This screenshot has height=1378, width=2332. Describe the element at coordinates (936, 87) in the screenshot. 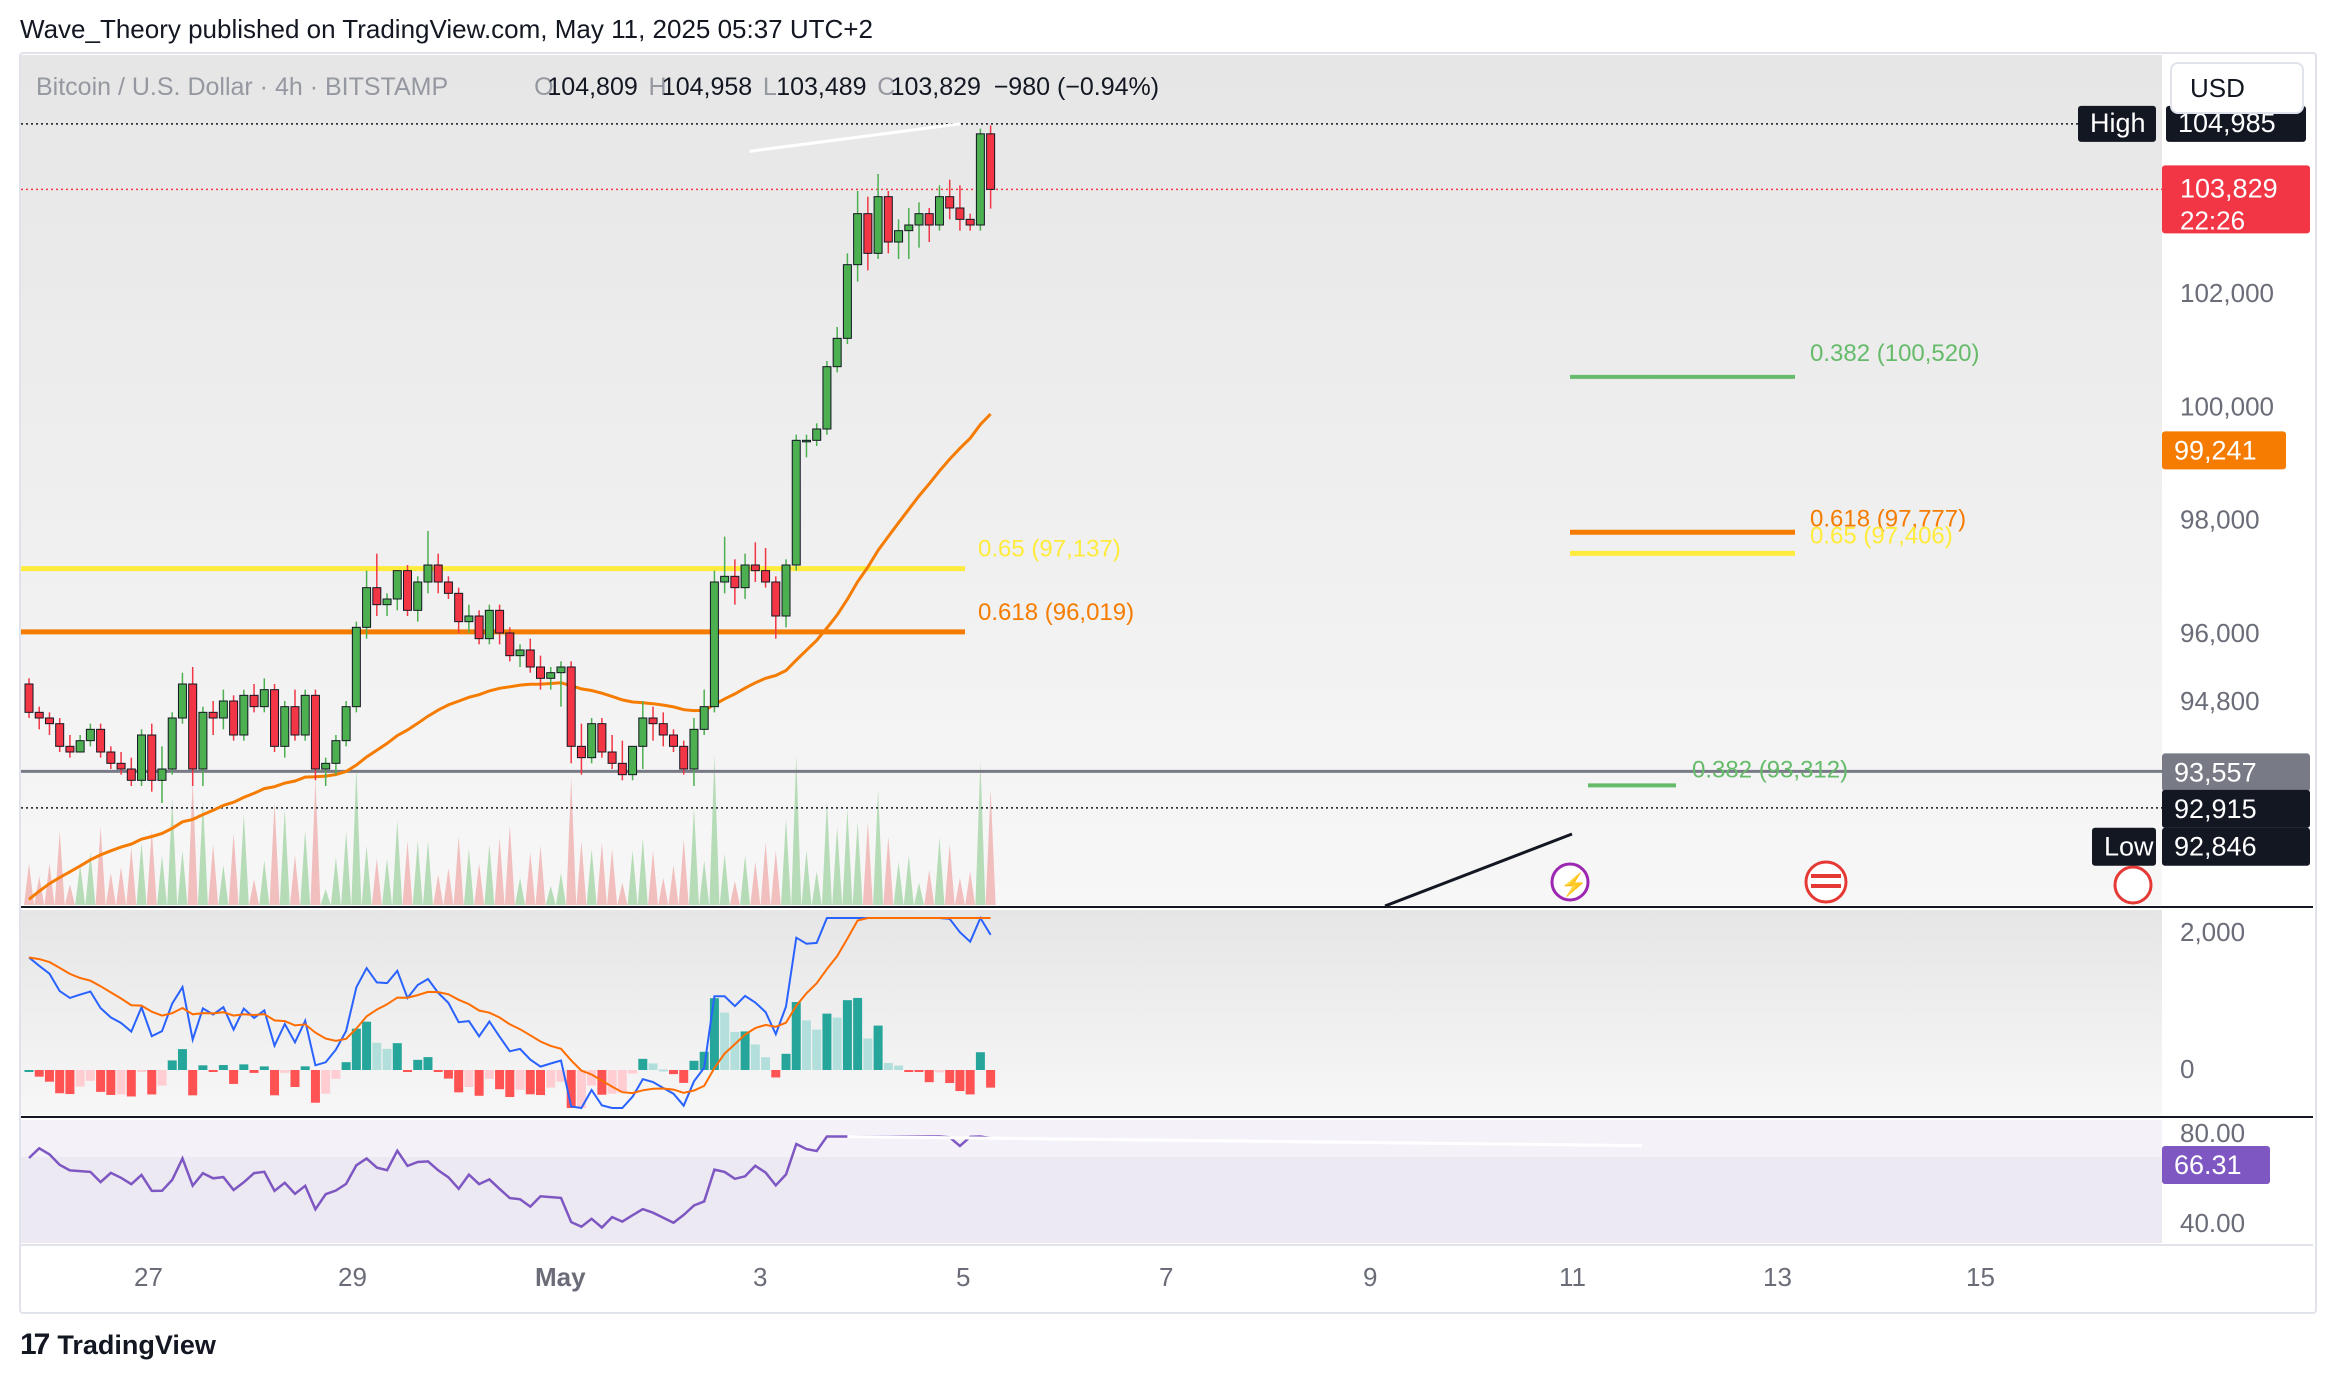

I see `legend-close-value: 103,829` at that location.